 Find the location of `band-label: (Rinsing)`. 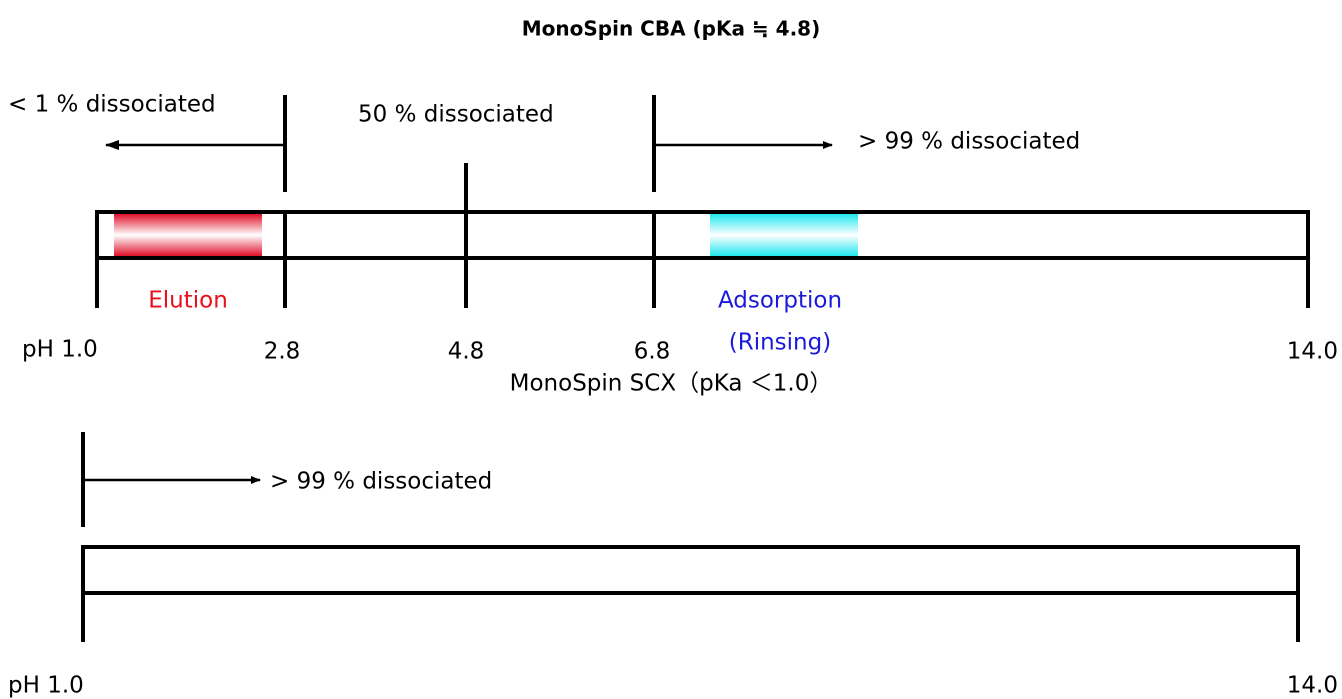

band-label: (Rinsing) is located at coordinates (780, 343).